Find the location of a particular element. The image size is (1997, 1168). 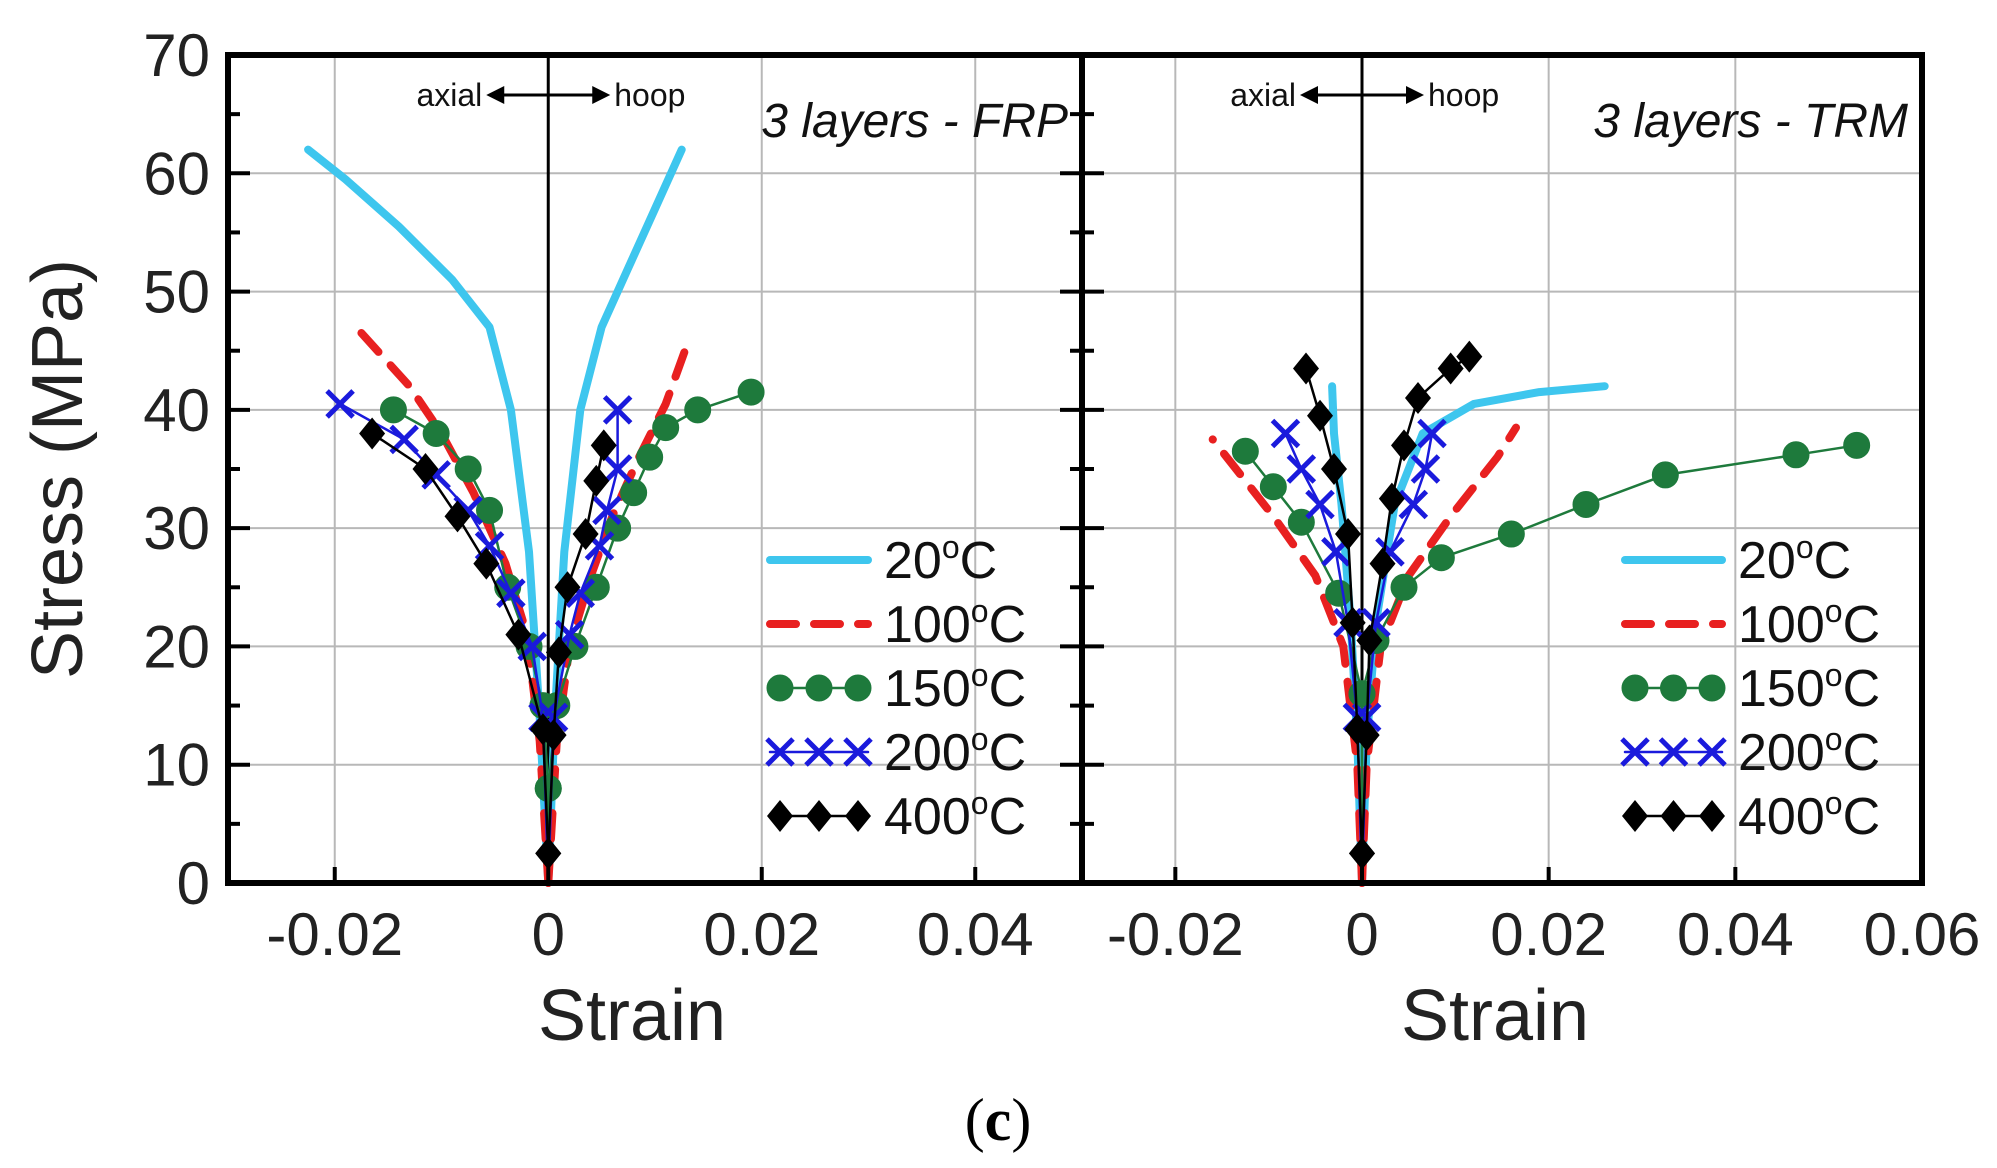

data-point-200C-axial-8-stroke-b is located at coordinates (340, 404).